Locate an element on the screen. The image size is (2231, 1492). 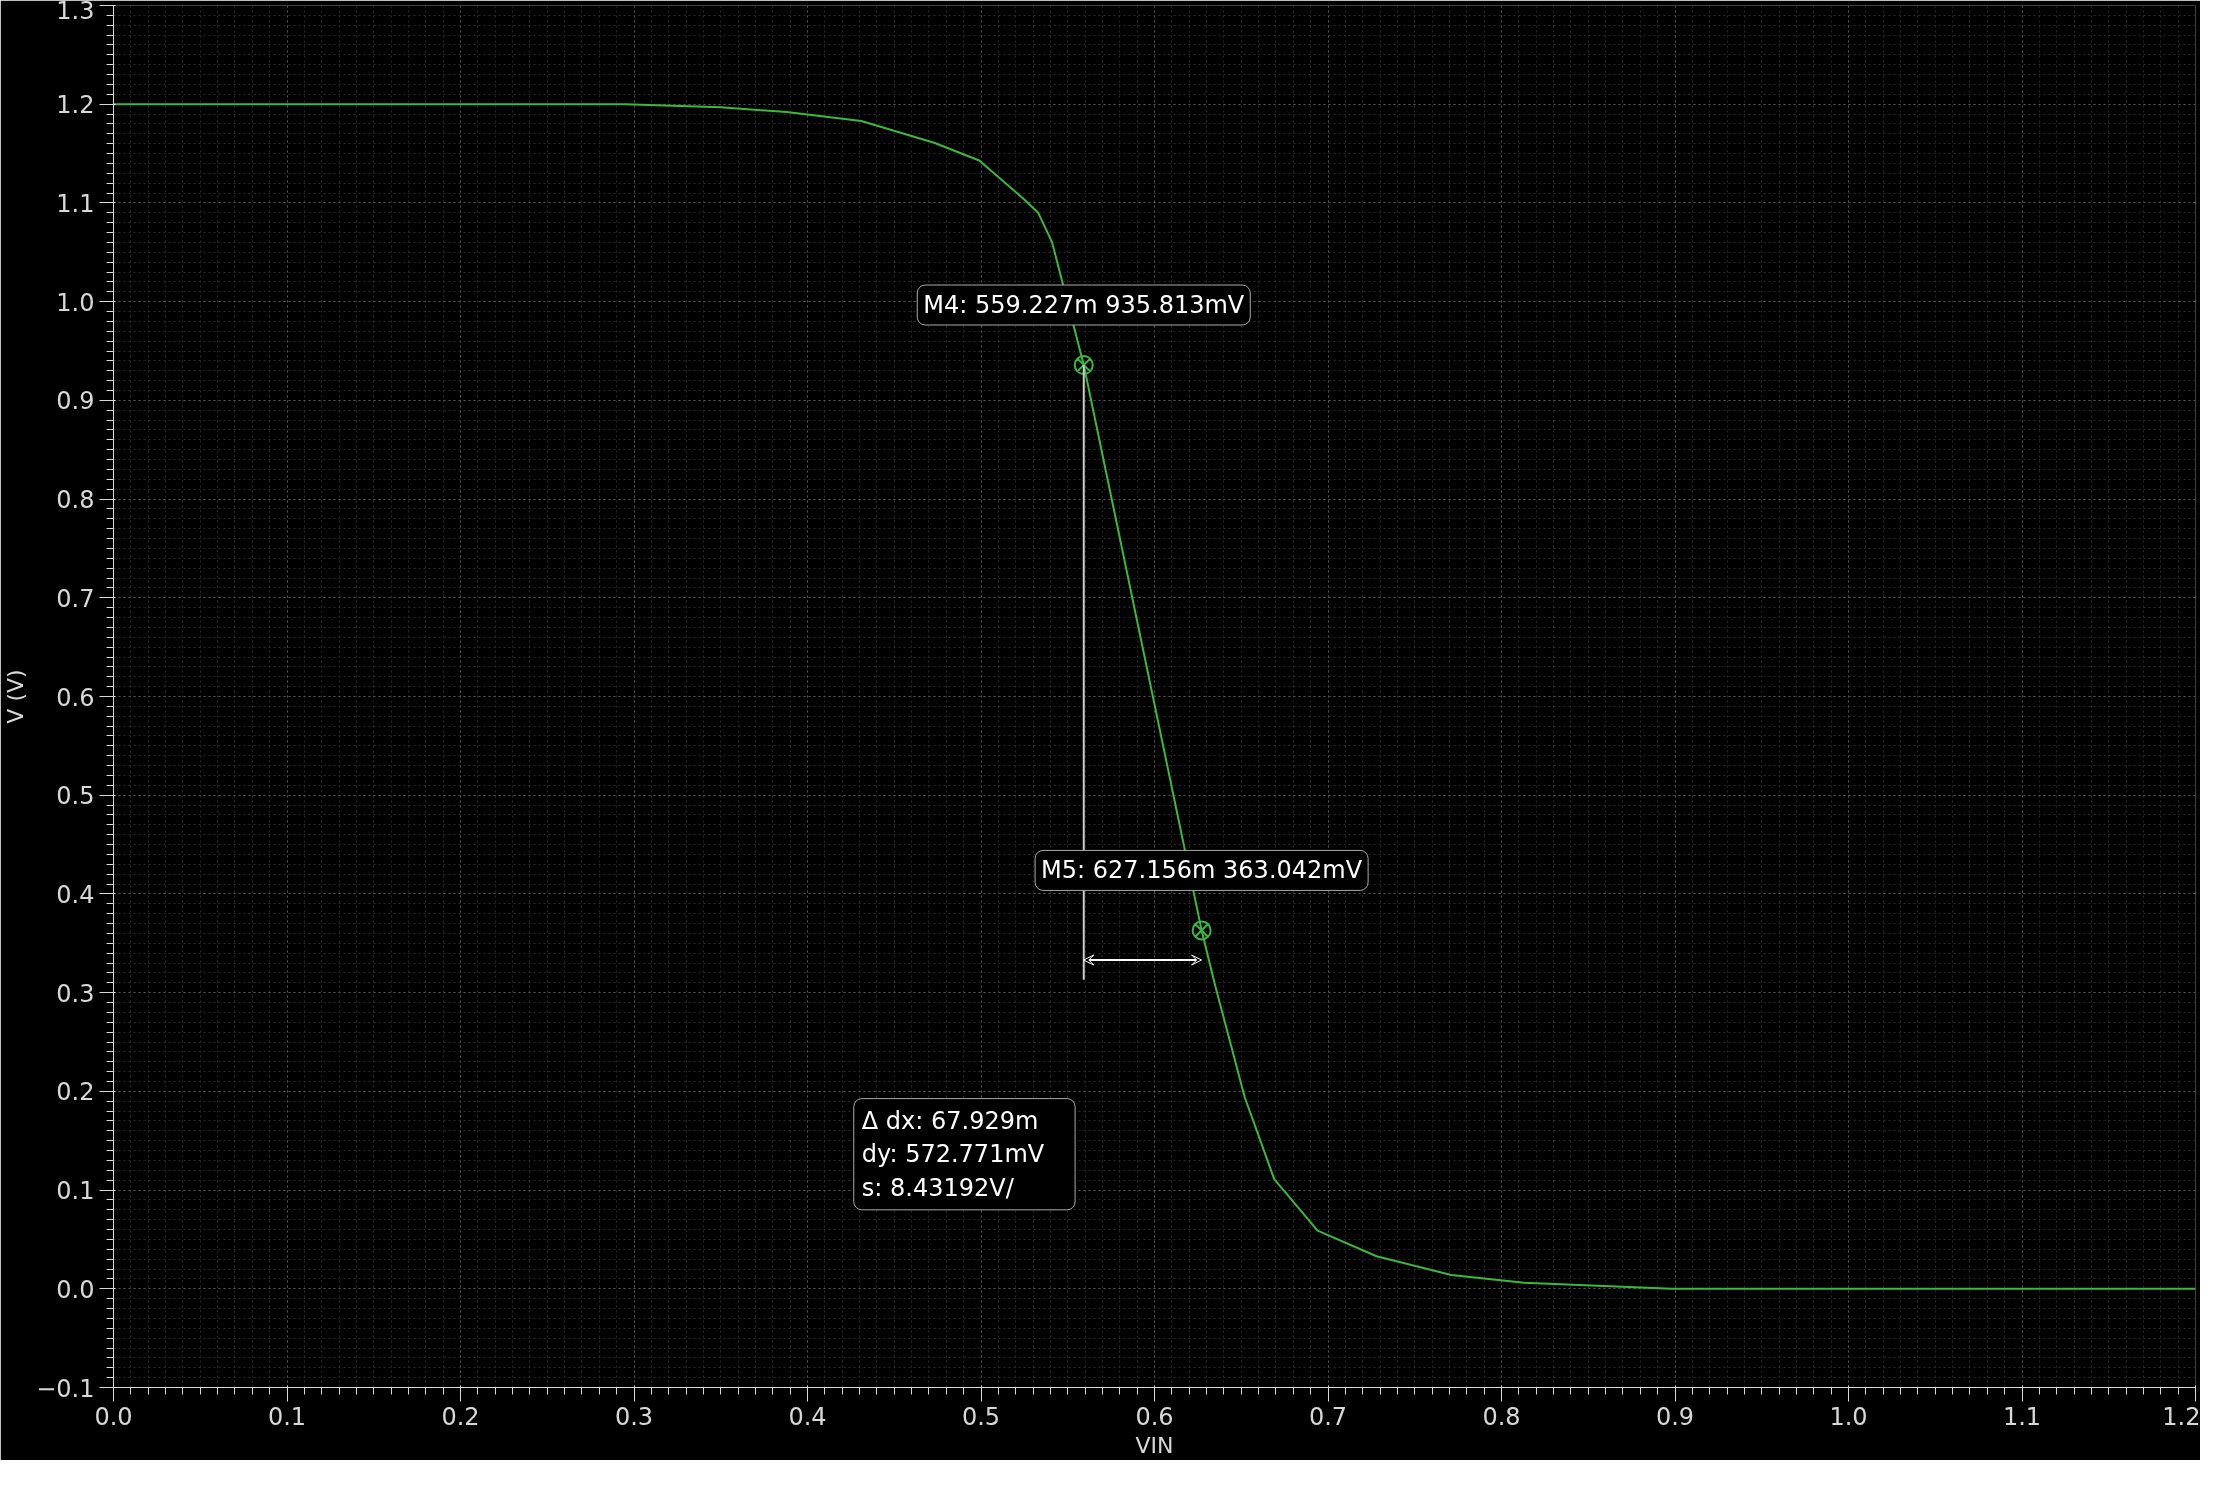
x-tick-label: 0.6 is located at coordinates (1154, 1416).